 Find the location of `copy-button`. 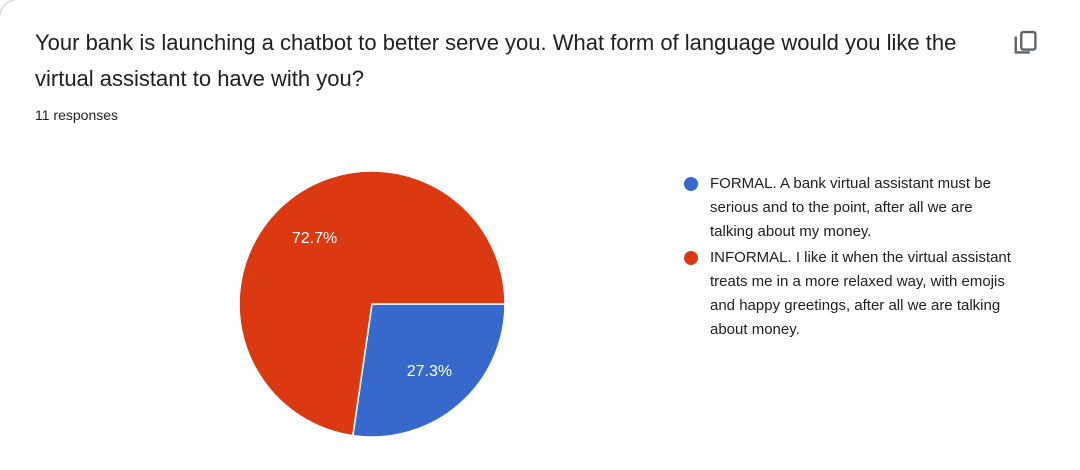

copy-button is located at coordinates (1025, 43).